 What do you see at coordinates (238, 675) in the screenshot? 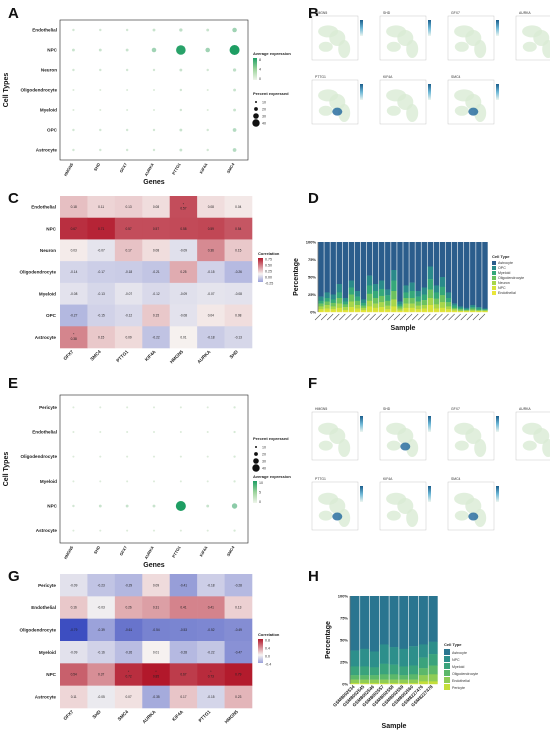
I see `g-cell-label: 0.79` at bounding box center [238, 675].